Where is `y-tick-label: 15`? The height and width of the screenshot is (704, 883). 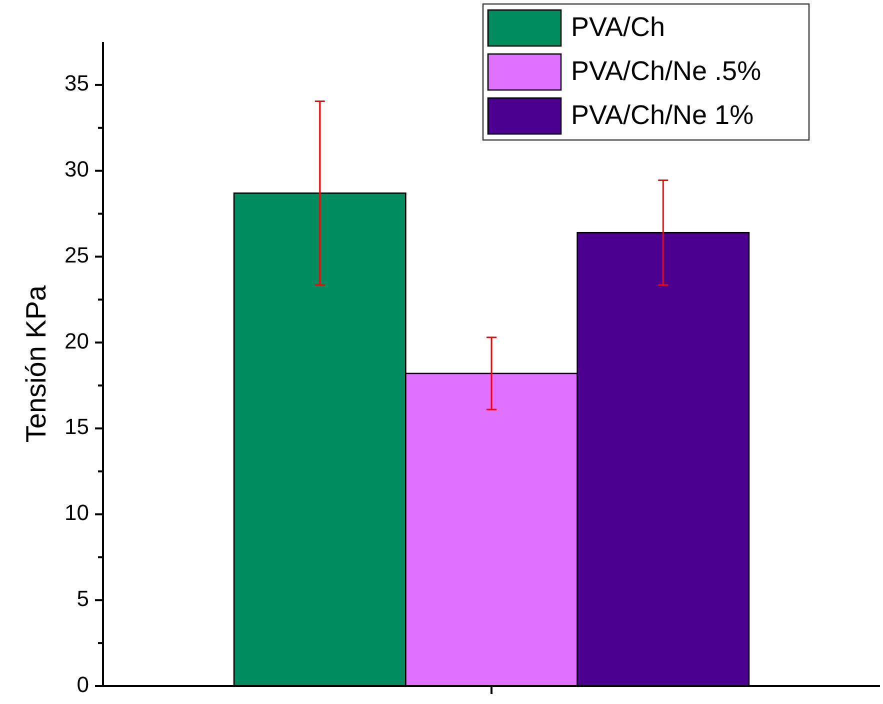
y-tick-label: 15 is located at coordinates (76, 427).